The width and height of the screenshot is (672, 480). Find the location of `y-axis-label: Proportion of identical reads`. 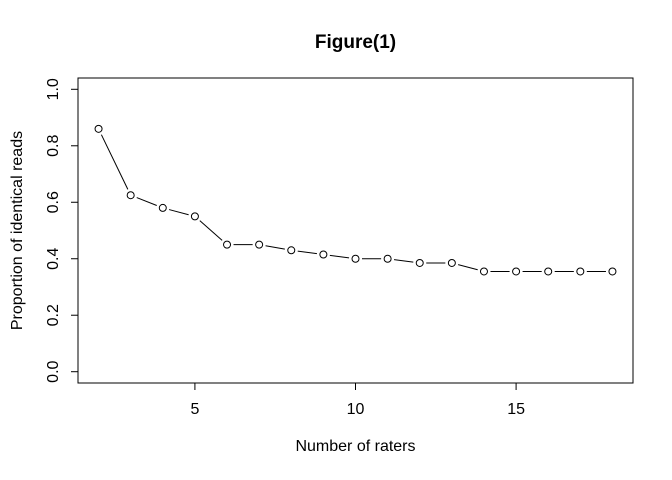

y-axis-label: Proportion of identical reads is located at coordinates (18, 230).